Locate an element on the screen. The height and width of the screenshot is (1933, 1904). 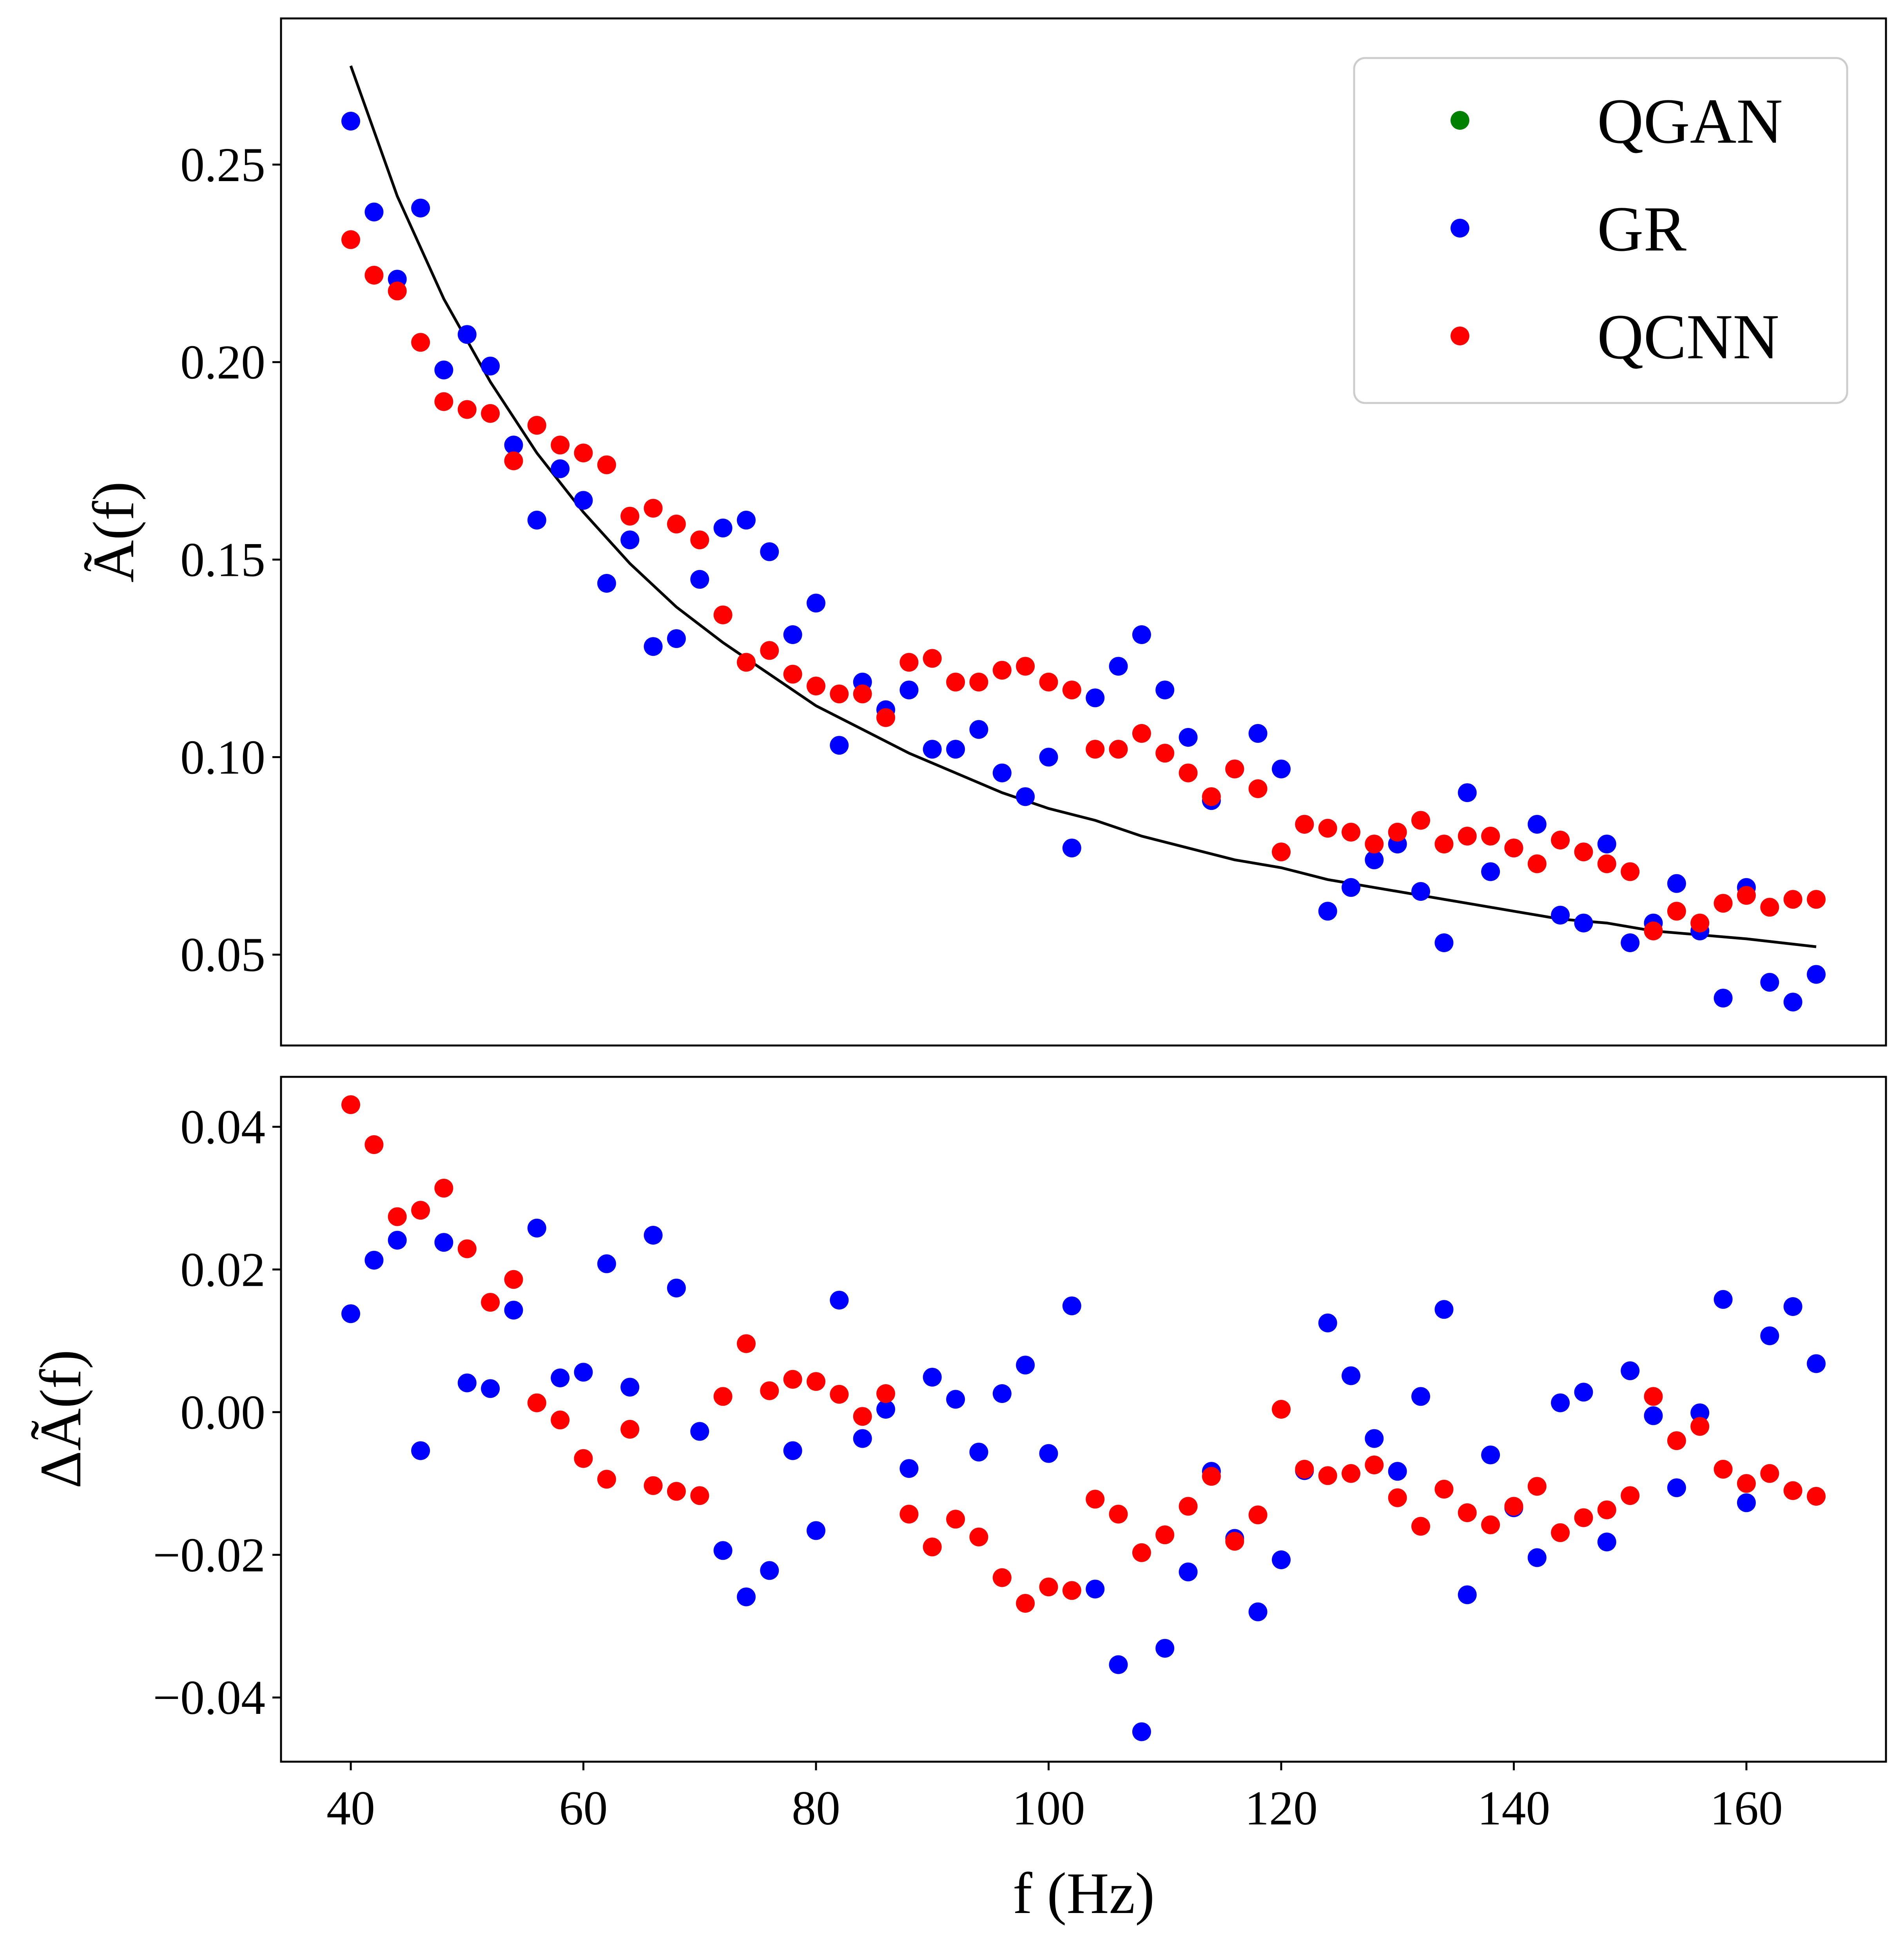
bottom-y-tick-label: 0.00 is located at coordinates (222, 1412).